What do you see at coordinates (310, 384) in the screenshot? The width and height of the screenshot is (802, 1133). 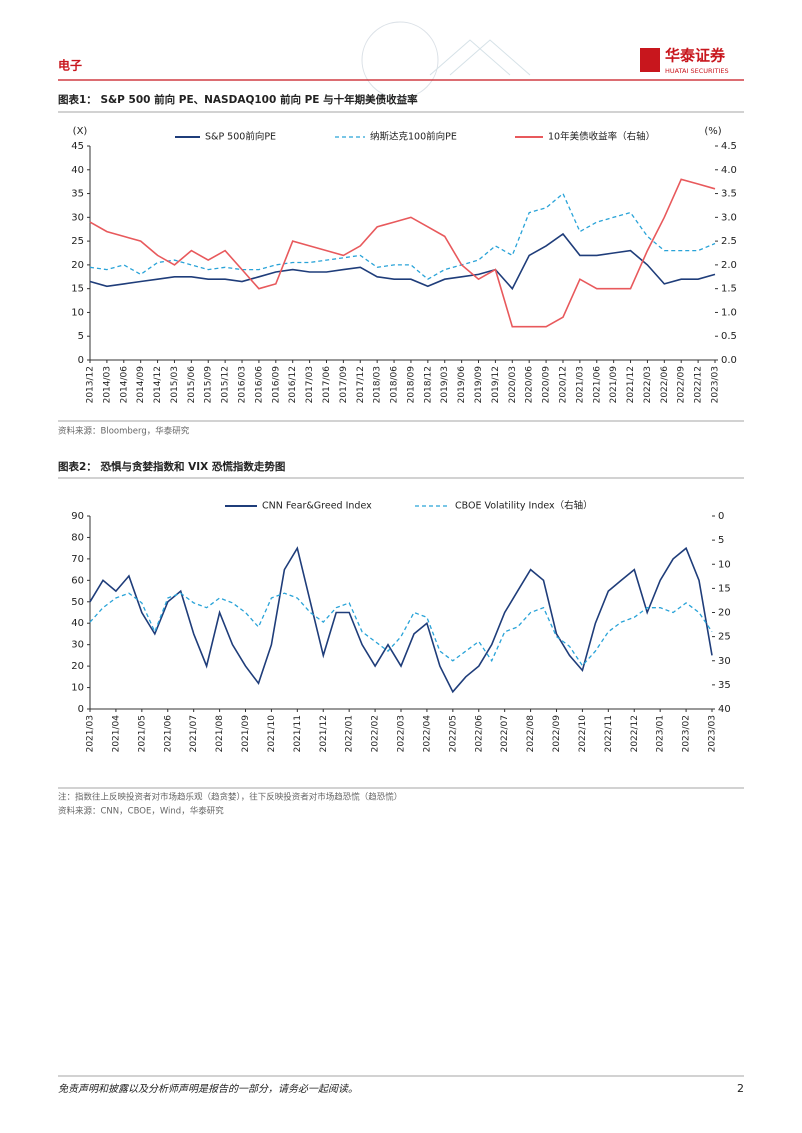 I see `x-tick-label: 2017/03` at bounding box center [310, 384].